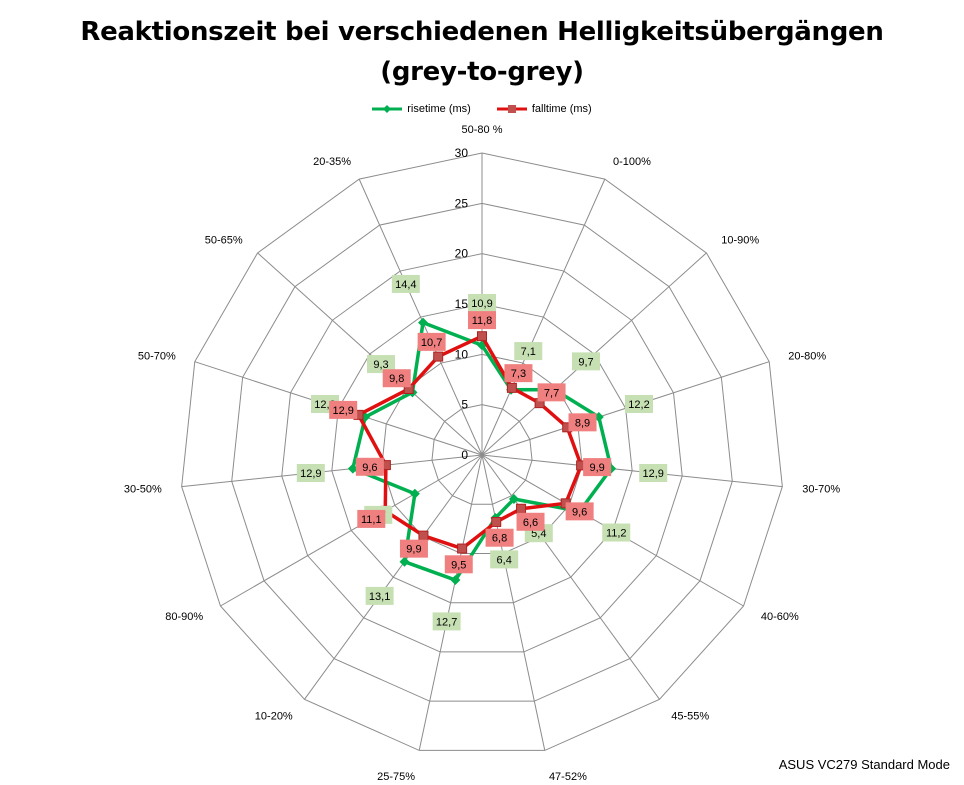 This screenshot has height=785, width=964. Describe the element at coordinates (387, 109) in the screenshot. I see `legend-rise-marker` at that location.